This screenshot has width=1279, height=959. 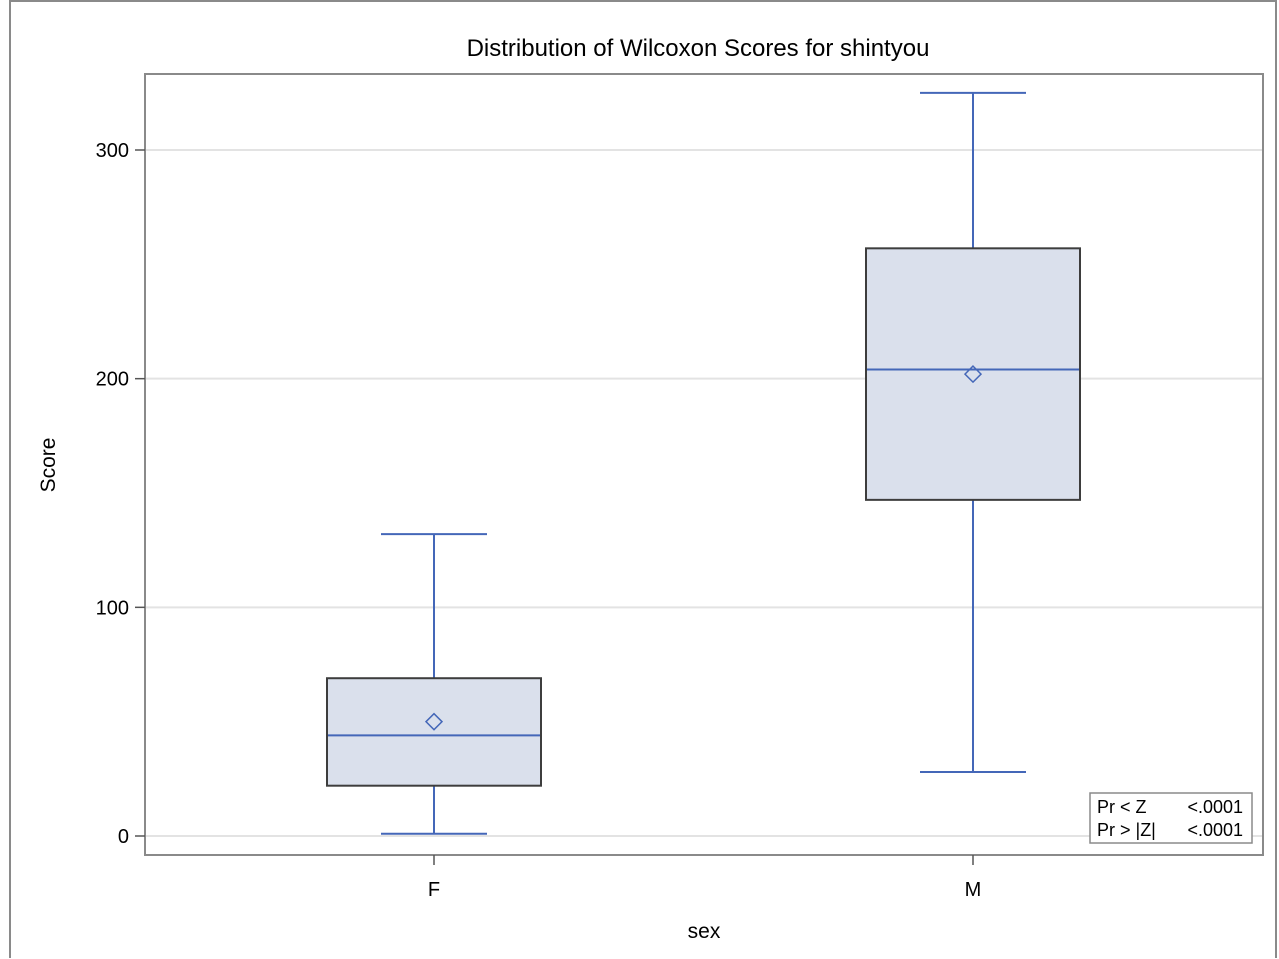 What do you see at coordinates (112, 380) in the screenshot?
I see `y-tick-label: 200` at bounding box center [112, 380].